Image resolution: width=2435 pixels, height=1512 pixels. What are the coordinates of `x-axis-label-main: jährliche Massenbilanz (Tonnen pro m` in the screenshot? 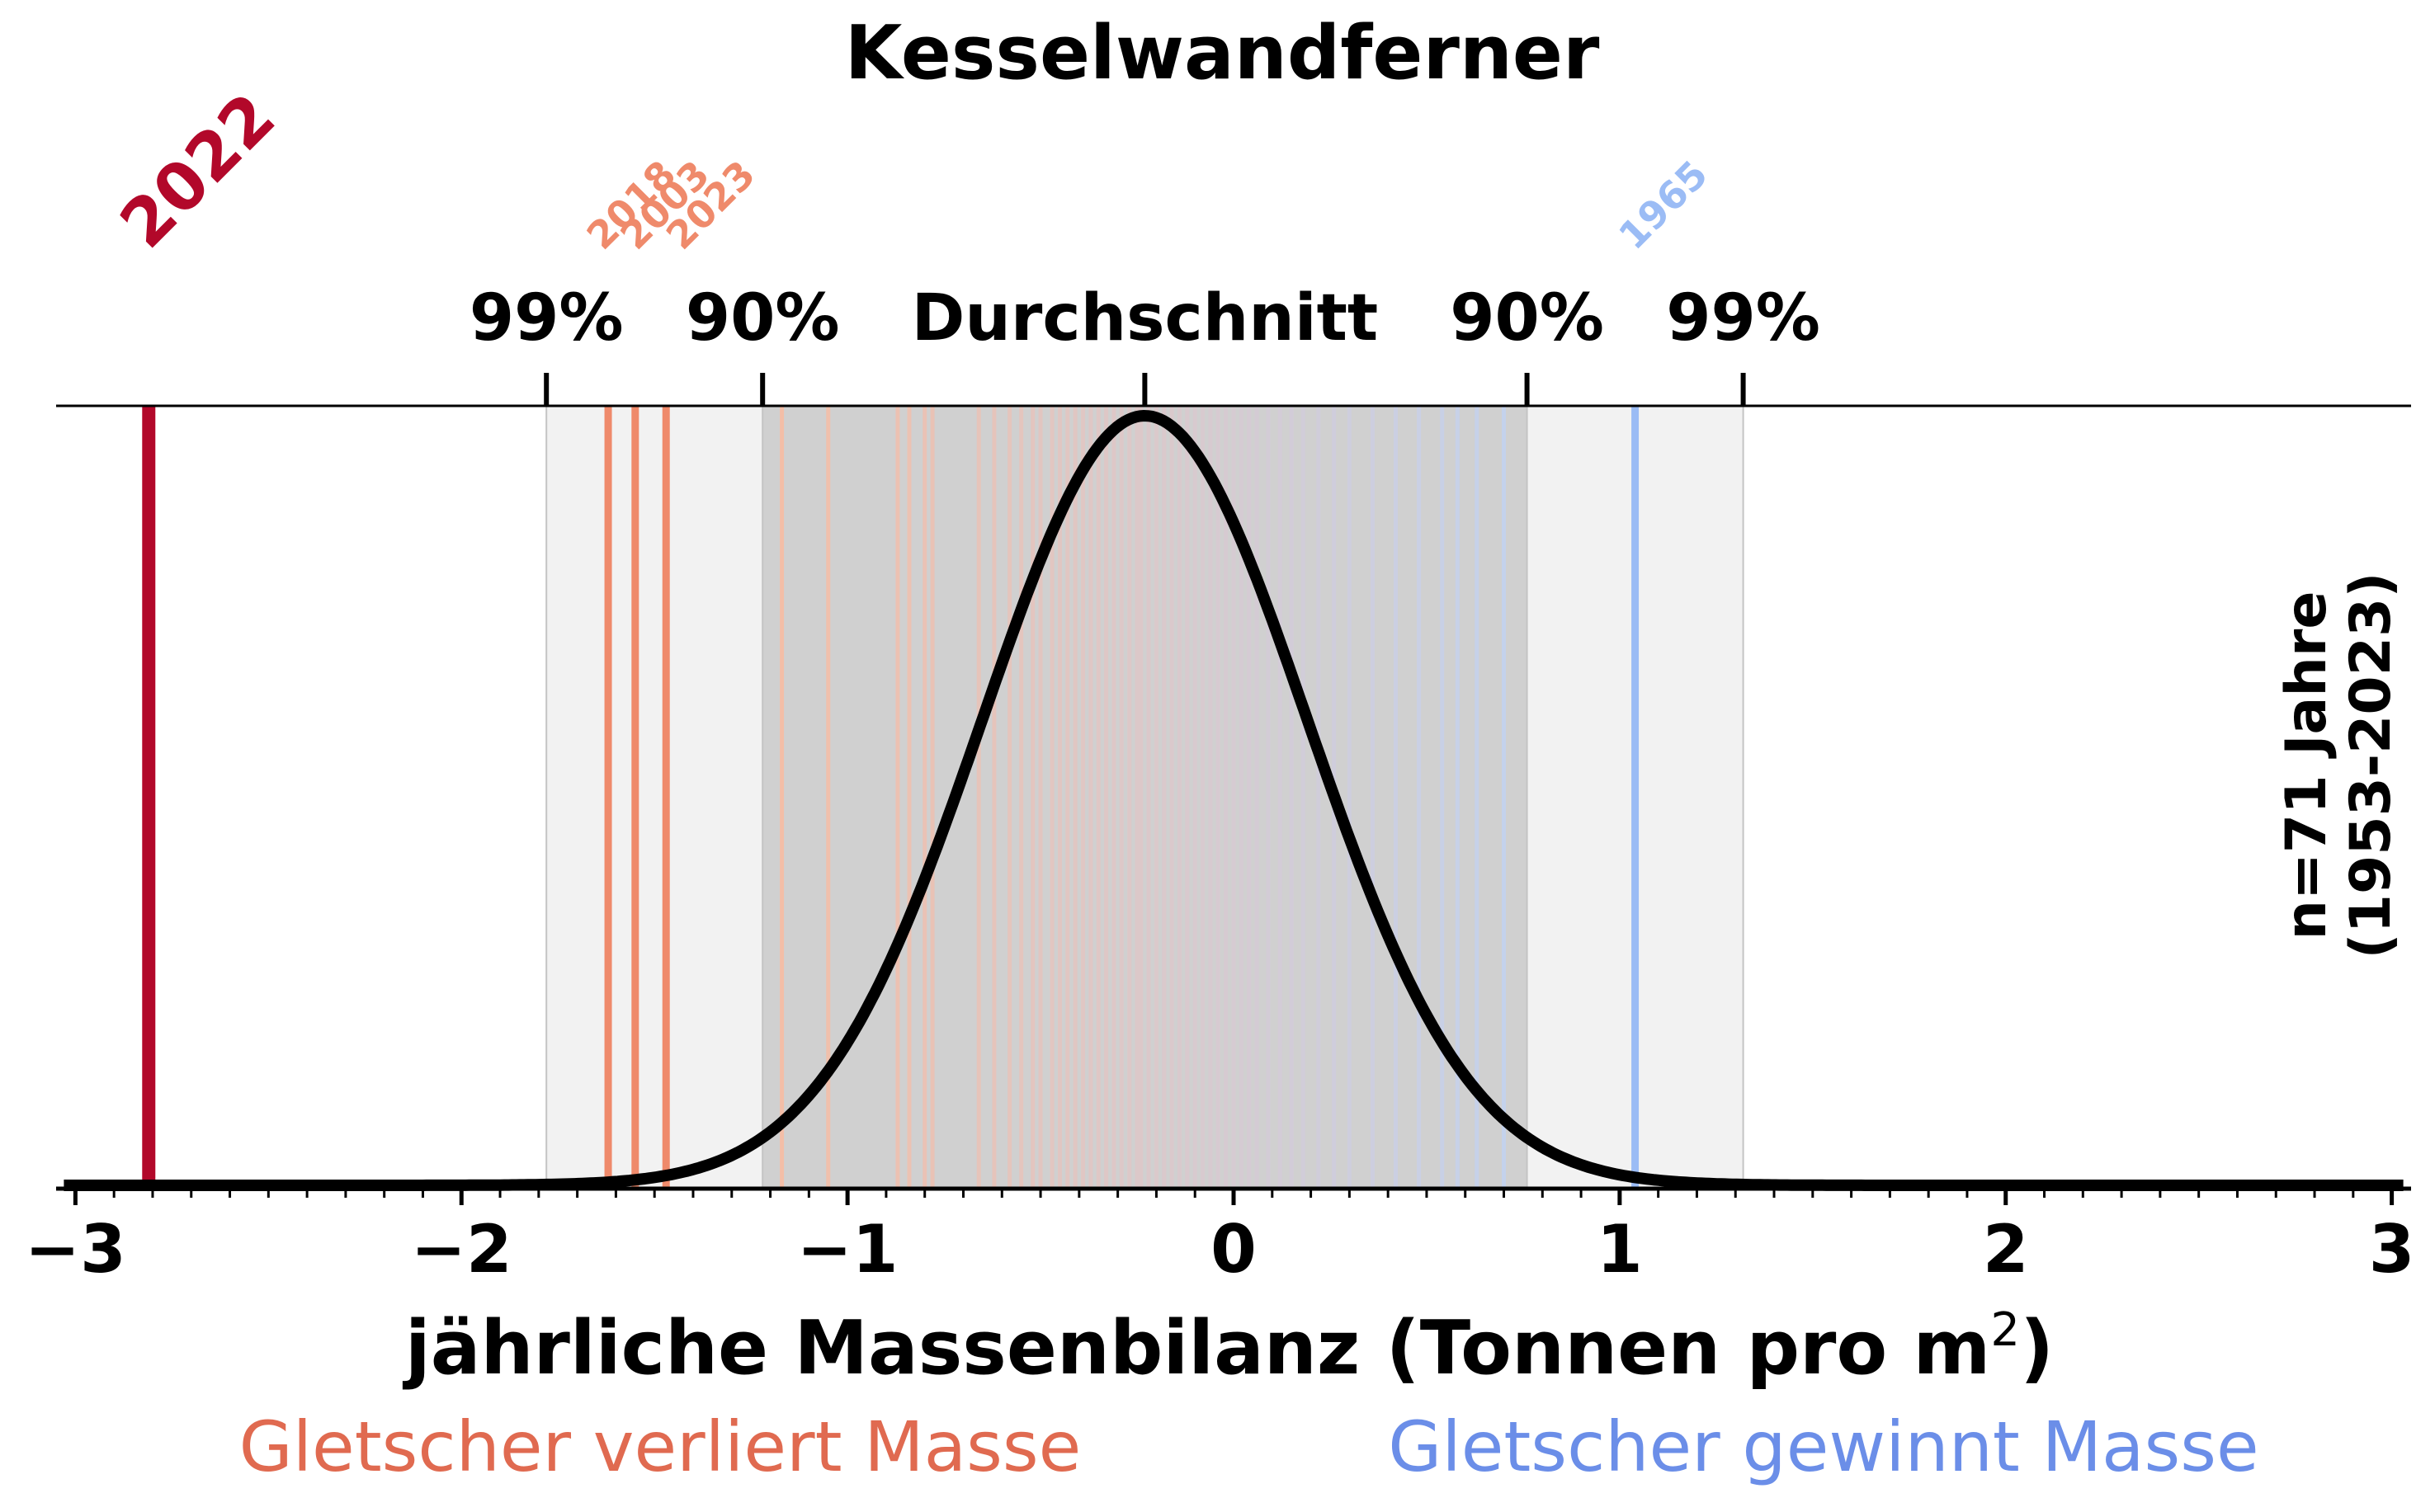 It's located at (1196, 1348).